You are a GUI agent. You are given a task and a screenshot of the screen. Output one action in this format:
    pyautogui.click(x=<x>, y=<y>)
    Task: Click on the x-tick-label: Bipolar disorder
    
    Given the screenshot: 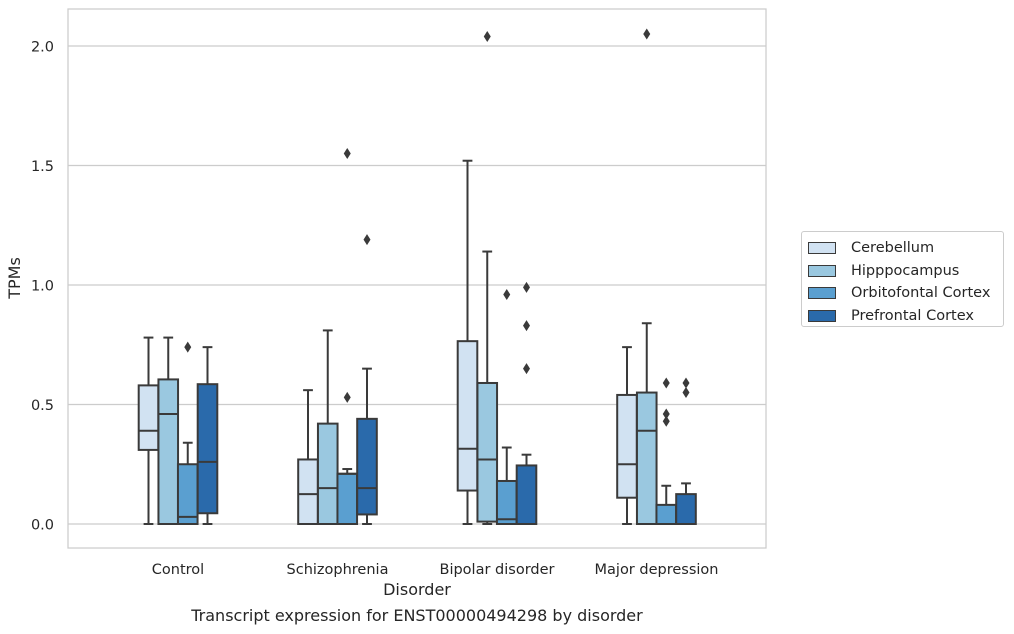 What is the action you would take?
    pyautogui.click(x=497, y=570)
    